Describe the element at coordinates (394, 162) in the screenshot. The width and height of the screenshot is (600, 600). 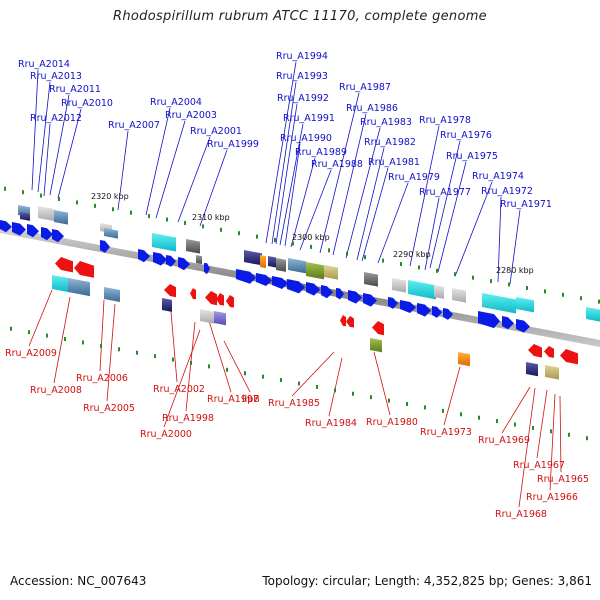
I see `gene-label-forward: Rru_A1981` at that location.